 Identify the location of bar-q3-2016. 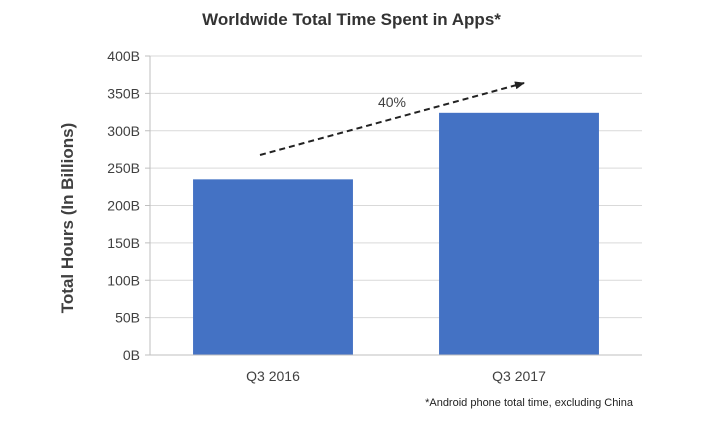
(273, 267).